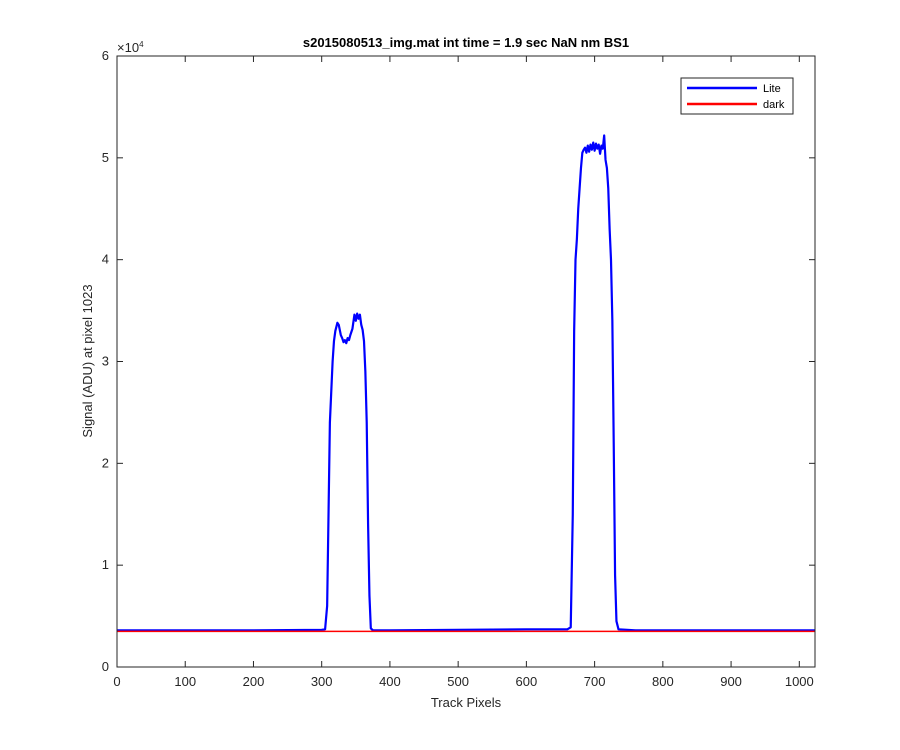  I want to click on x-axis-label: Track Pixels, so click(466, 702).